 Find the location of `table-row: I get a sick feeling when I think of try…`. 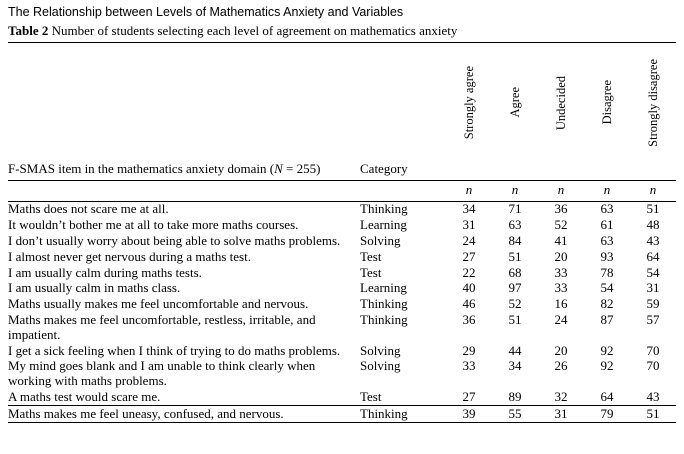

table-row: I get a sick feeling when I think of try… is located at coordinates (342, 351).